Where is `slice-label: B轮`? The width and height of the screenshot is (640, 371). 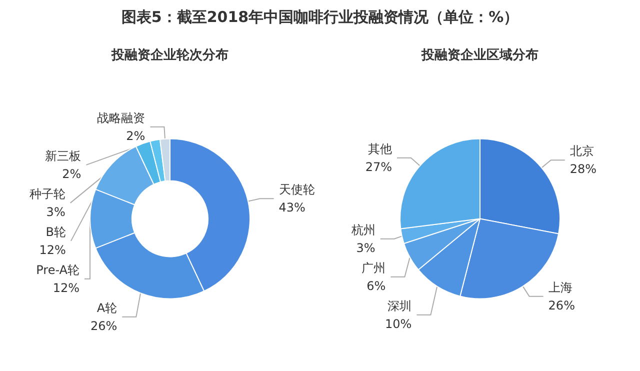
slice-label: B轮 is located at coordinates (56, 231).